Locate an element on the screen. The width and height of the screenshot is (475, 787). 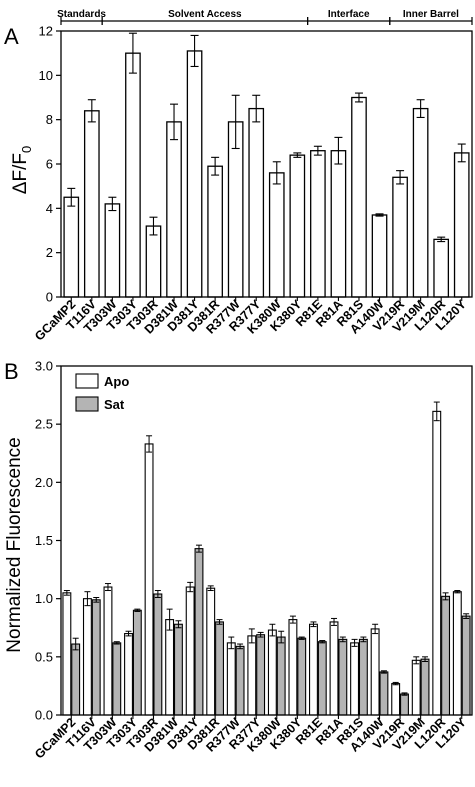
panel-a-y-tick-label: 0 is located at coordinates (49, 297).